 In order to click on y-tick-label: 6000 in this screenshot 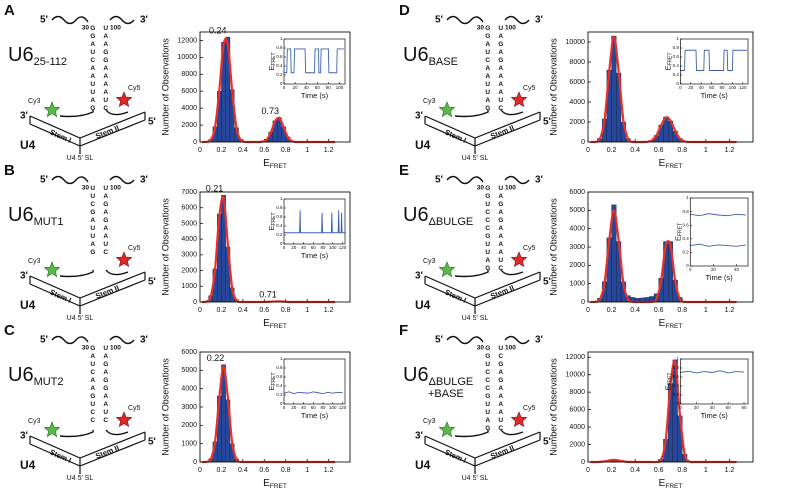, I will do `click(577, 409)`.